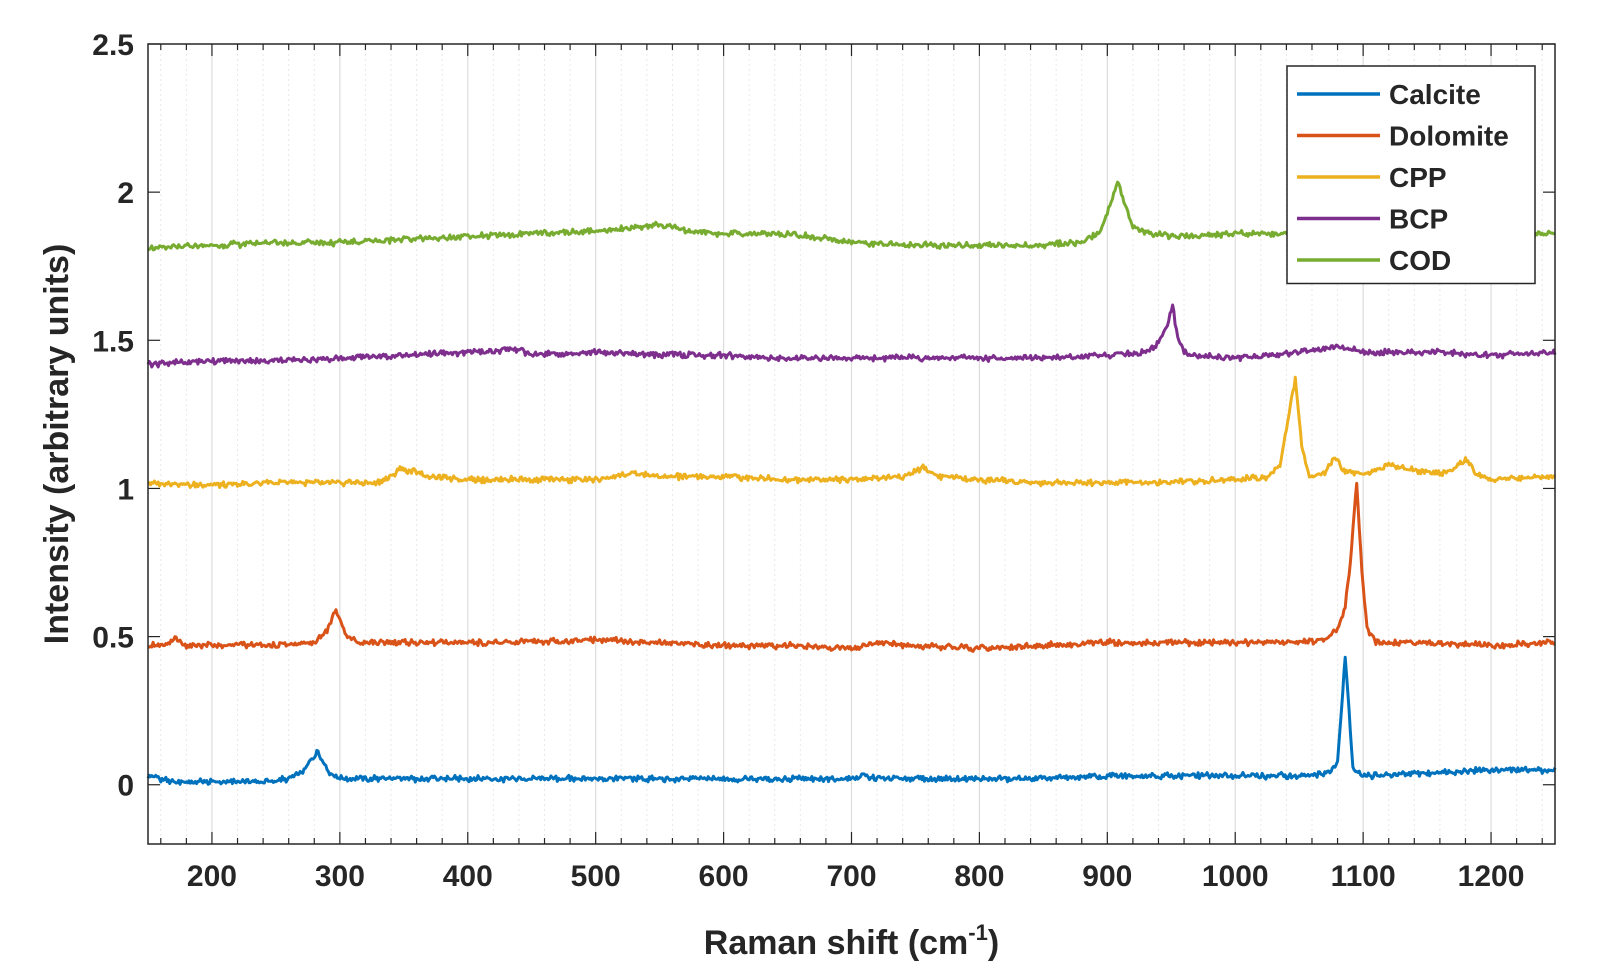 This screenshot has height=976, width=1612. What do you see at coordinates (724, 876) in the screenshot?
I see `x-tick-label: 600` at bounding box center [724, 876].